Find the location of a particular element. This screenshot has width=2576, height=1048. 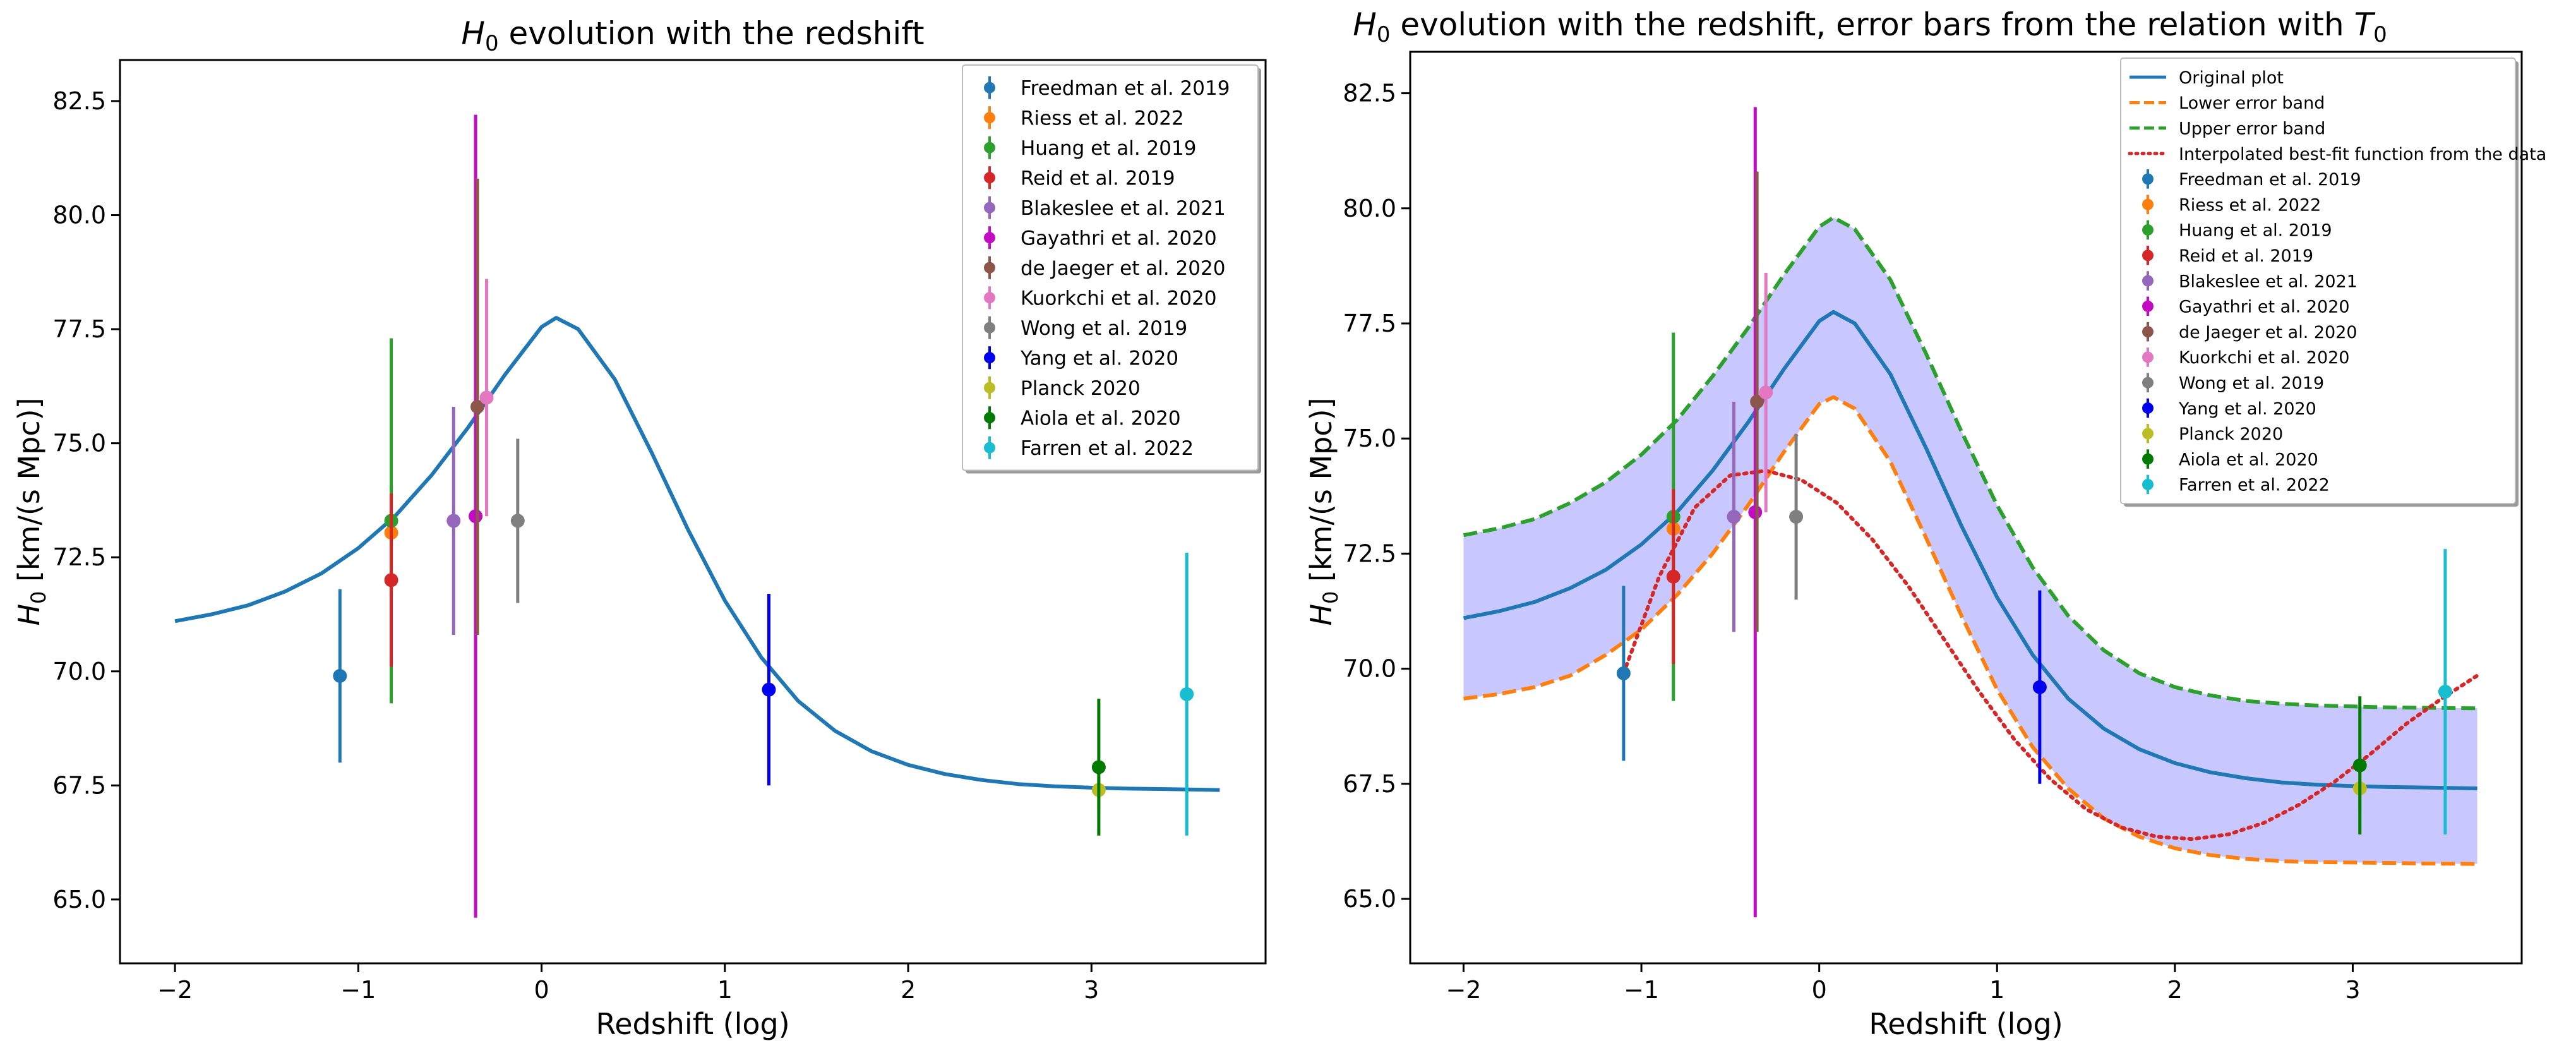

right-legend-item: Gayathri et al. 2020 is located at coordinates (2246, 306).